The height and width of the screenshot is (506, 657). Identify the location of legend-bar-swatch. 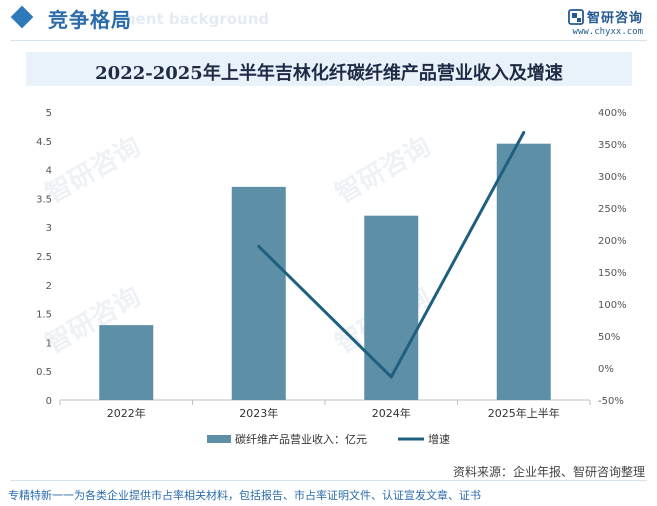
(219, 439).